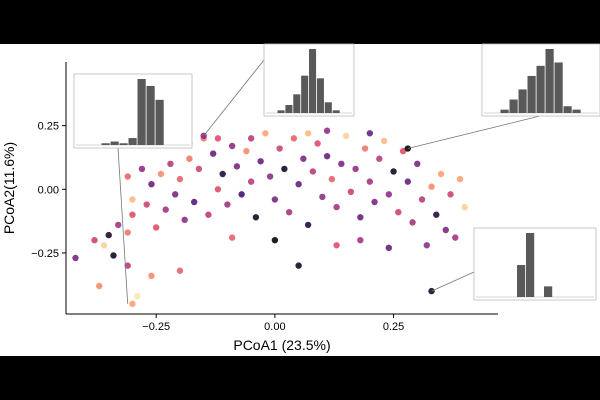 The height and width of the screenshot is (400, 600). I want to click on x-tick-label: 0.00, so click(274, 327).